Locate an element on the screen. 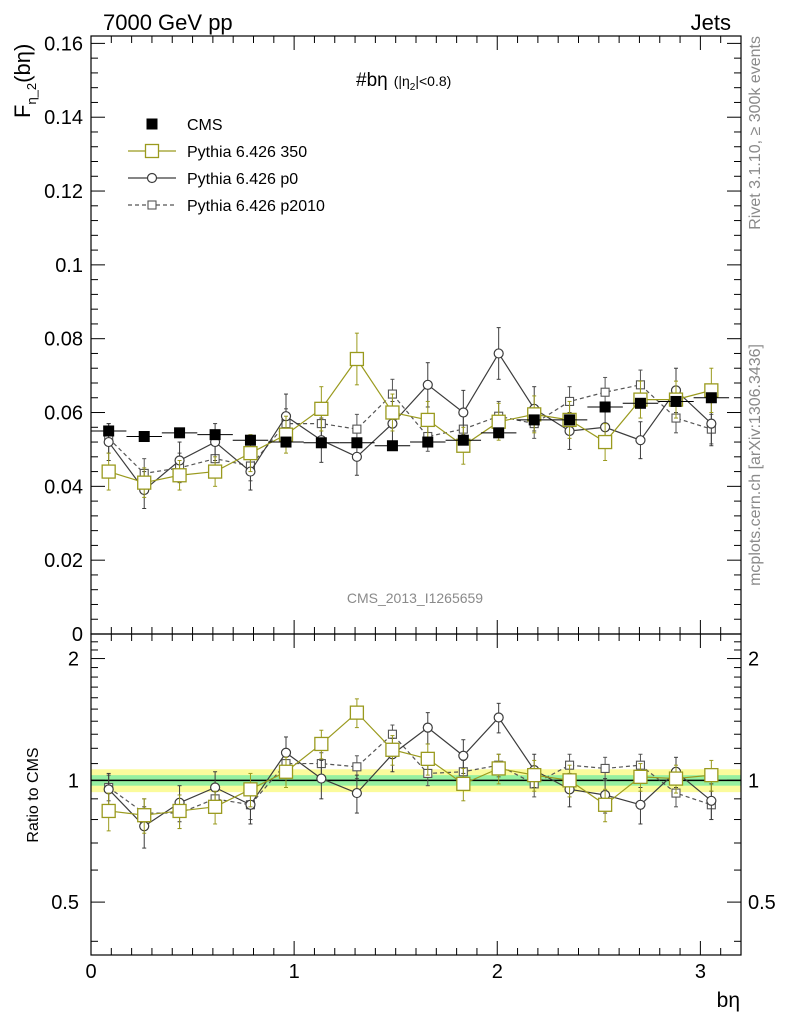 This screenshot has height=1024, width=786. main-y-tick-label: 0.04 is located at coordinates (63, 487).